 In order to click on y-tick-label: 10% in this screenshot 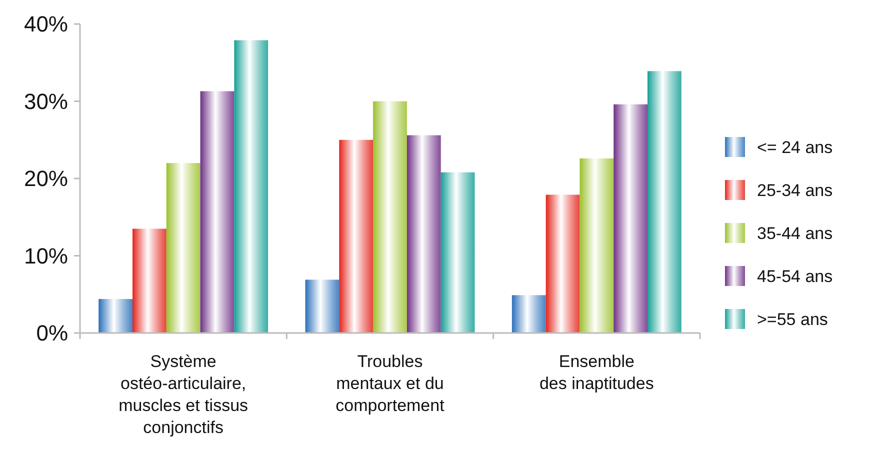, I will do `click(46, 255)`.